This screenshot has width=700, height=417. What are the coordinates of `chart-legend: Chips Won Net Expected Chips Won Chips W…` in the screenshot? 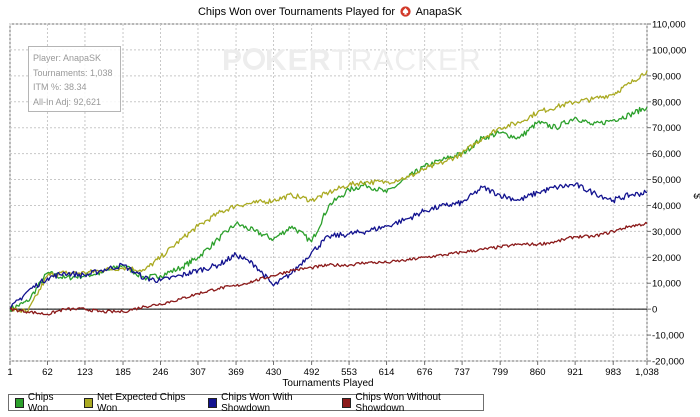 It's located at (246, 403).